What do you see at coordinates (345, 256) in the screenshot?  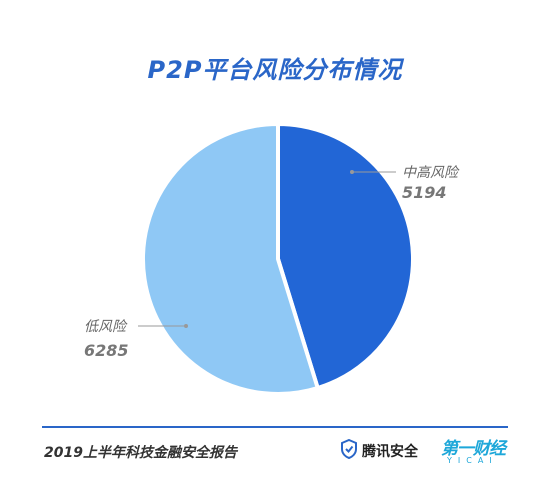 I see `pie-slice-high-risk` at bounding box center [345, 256].